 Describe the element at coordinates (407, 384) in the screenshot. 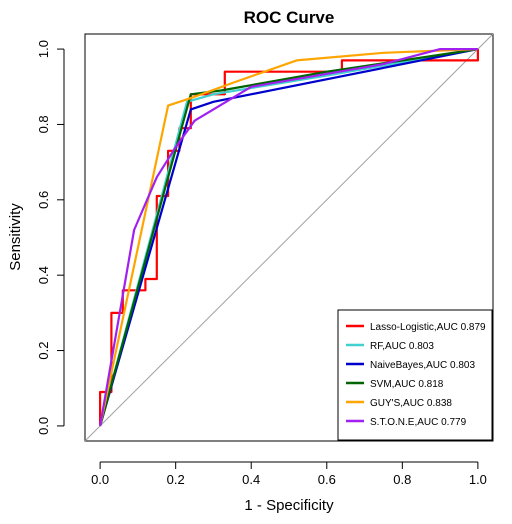

I see `legend-label-3: SVM,AUC 0.818` at that location.